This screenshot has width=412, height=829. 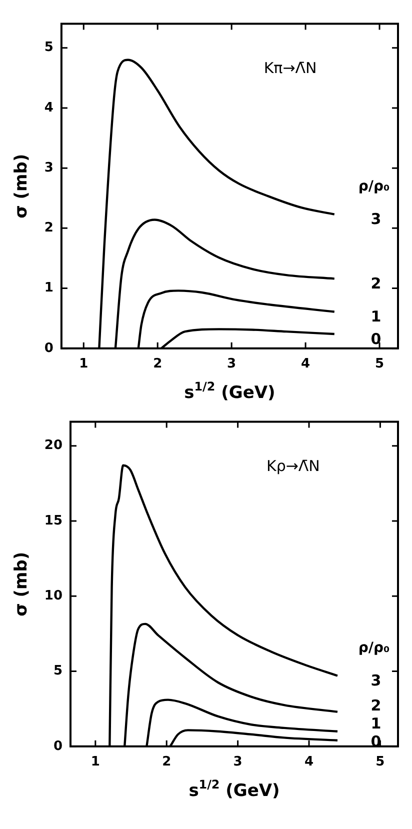 What do you see at coordinates (49, 288) in the screenshot?
I see `y-tick-label: 1` at bounding box center [49, 288].